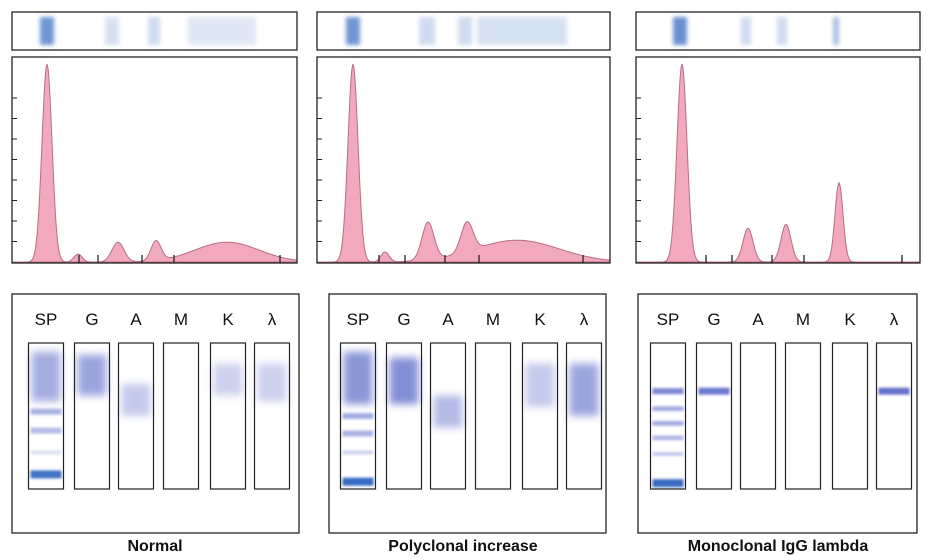 The image size is (931, 560). I want to click on lane-label: K, so click(850, 319).